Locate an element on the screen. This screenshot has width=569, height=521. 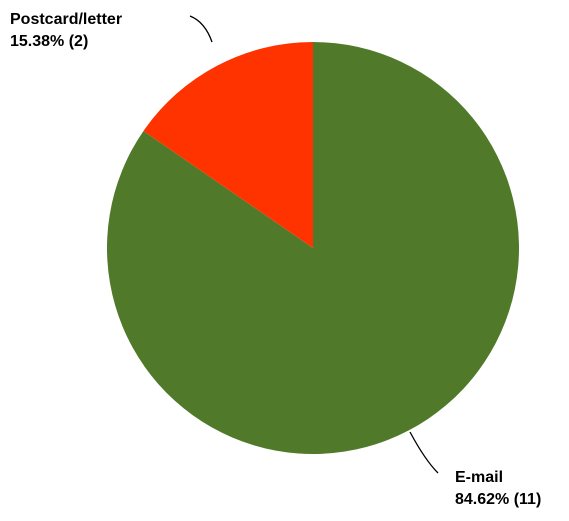
label-group-postcard-letter: Postcard/letter 15.38% (2) is located at coordinates (111, 30).